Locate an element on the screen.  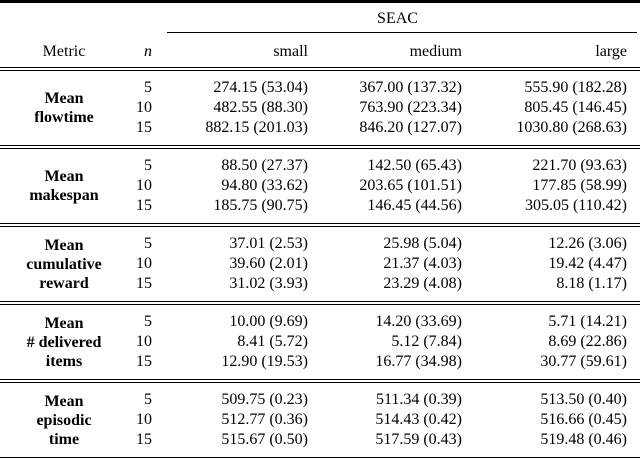
metric-label: Mean cumulative reward is located at coordinates (64, 264).